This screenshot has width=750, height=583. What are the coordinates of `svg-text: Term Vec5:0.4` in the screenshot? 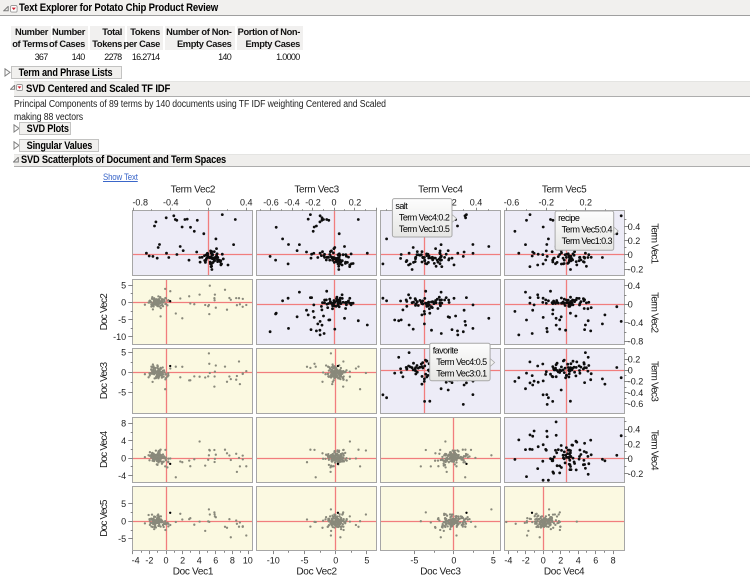 It's located at (587, 230).